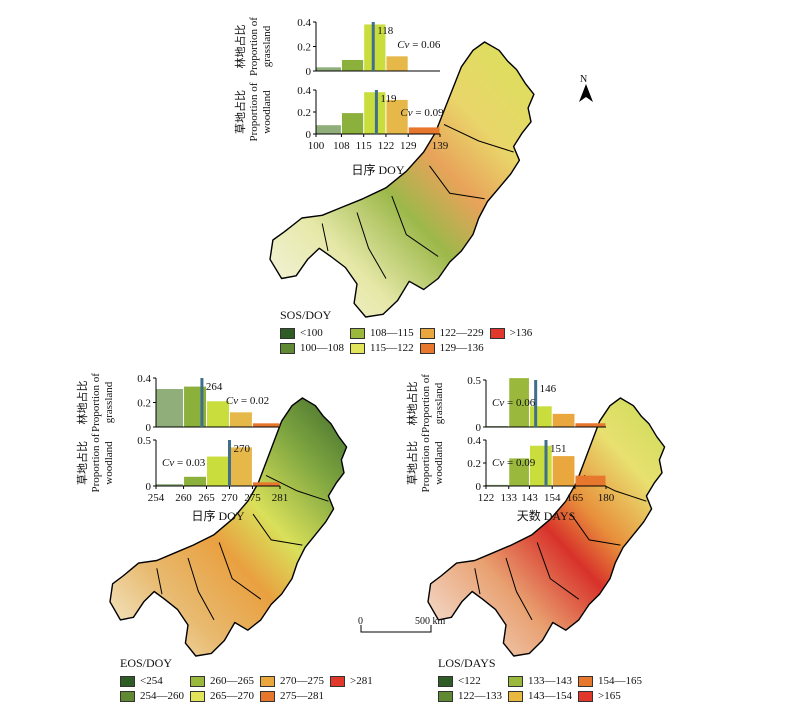 Image resolution: width=800 pixels, height=715 pixels. Describe the element at coordinates (419, 45) in the screenshot. I see `cv-annotation: Cv = 0.06` at that location.